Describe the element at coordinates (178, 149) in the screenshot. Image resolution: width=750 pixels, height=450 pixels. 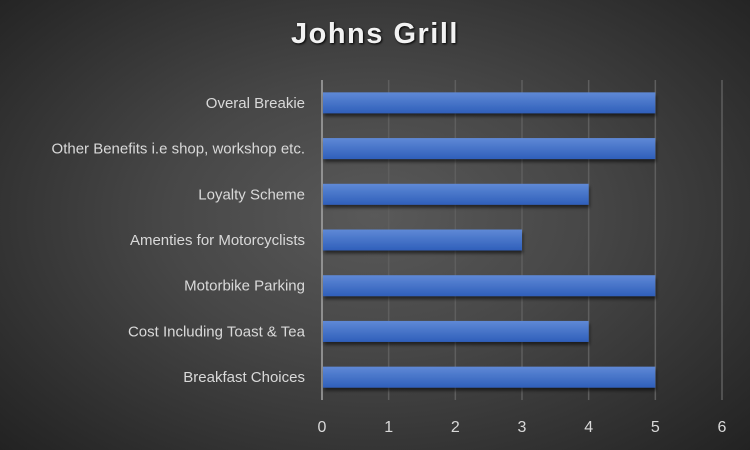
I see `category-label: Other Benefits i.e shop, workshop etc.` at that location.